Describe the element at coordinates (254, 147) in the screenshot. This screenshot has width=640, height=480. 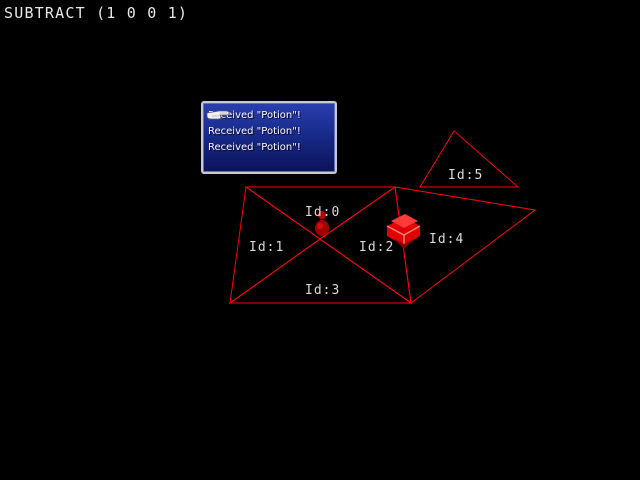
I see `dialog-line-3: Received "Potion"!` at that location.